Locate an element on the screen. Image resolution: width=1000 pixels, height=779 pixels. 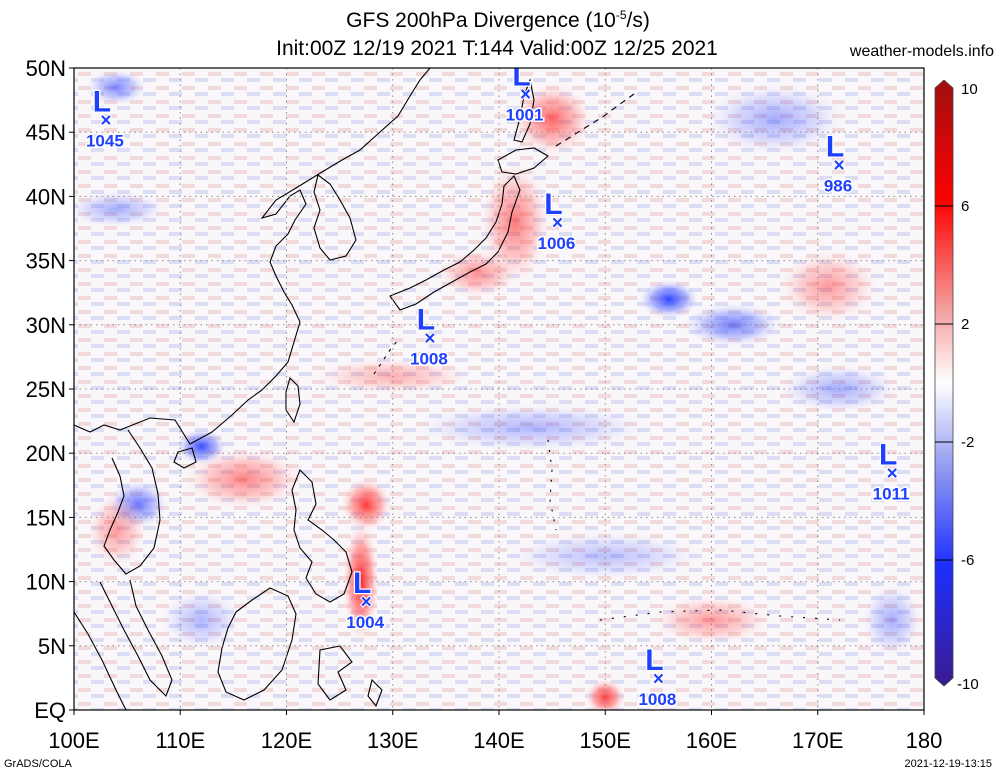
low-pressure-value: 1006 is located at coordinates (557, 243).